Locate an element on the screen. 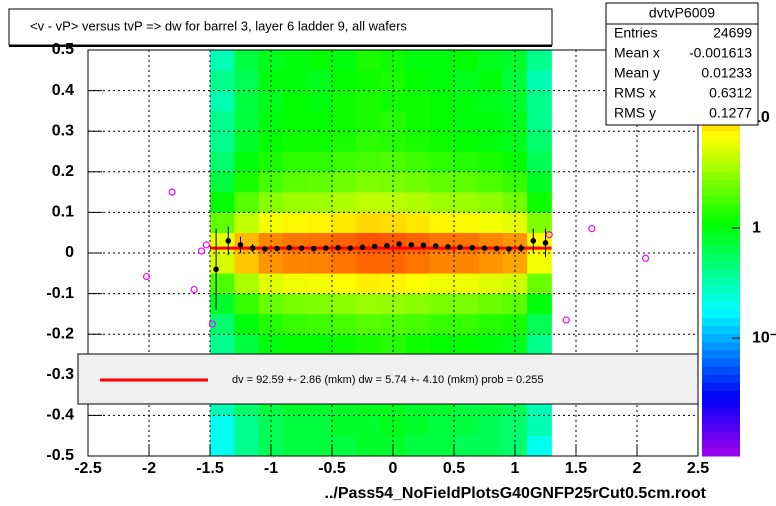 The width and height of the screenshot is (776, 506). x-tick-label: -2.5 is located at coordinates (88, 468).